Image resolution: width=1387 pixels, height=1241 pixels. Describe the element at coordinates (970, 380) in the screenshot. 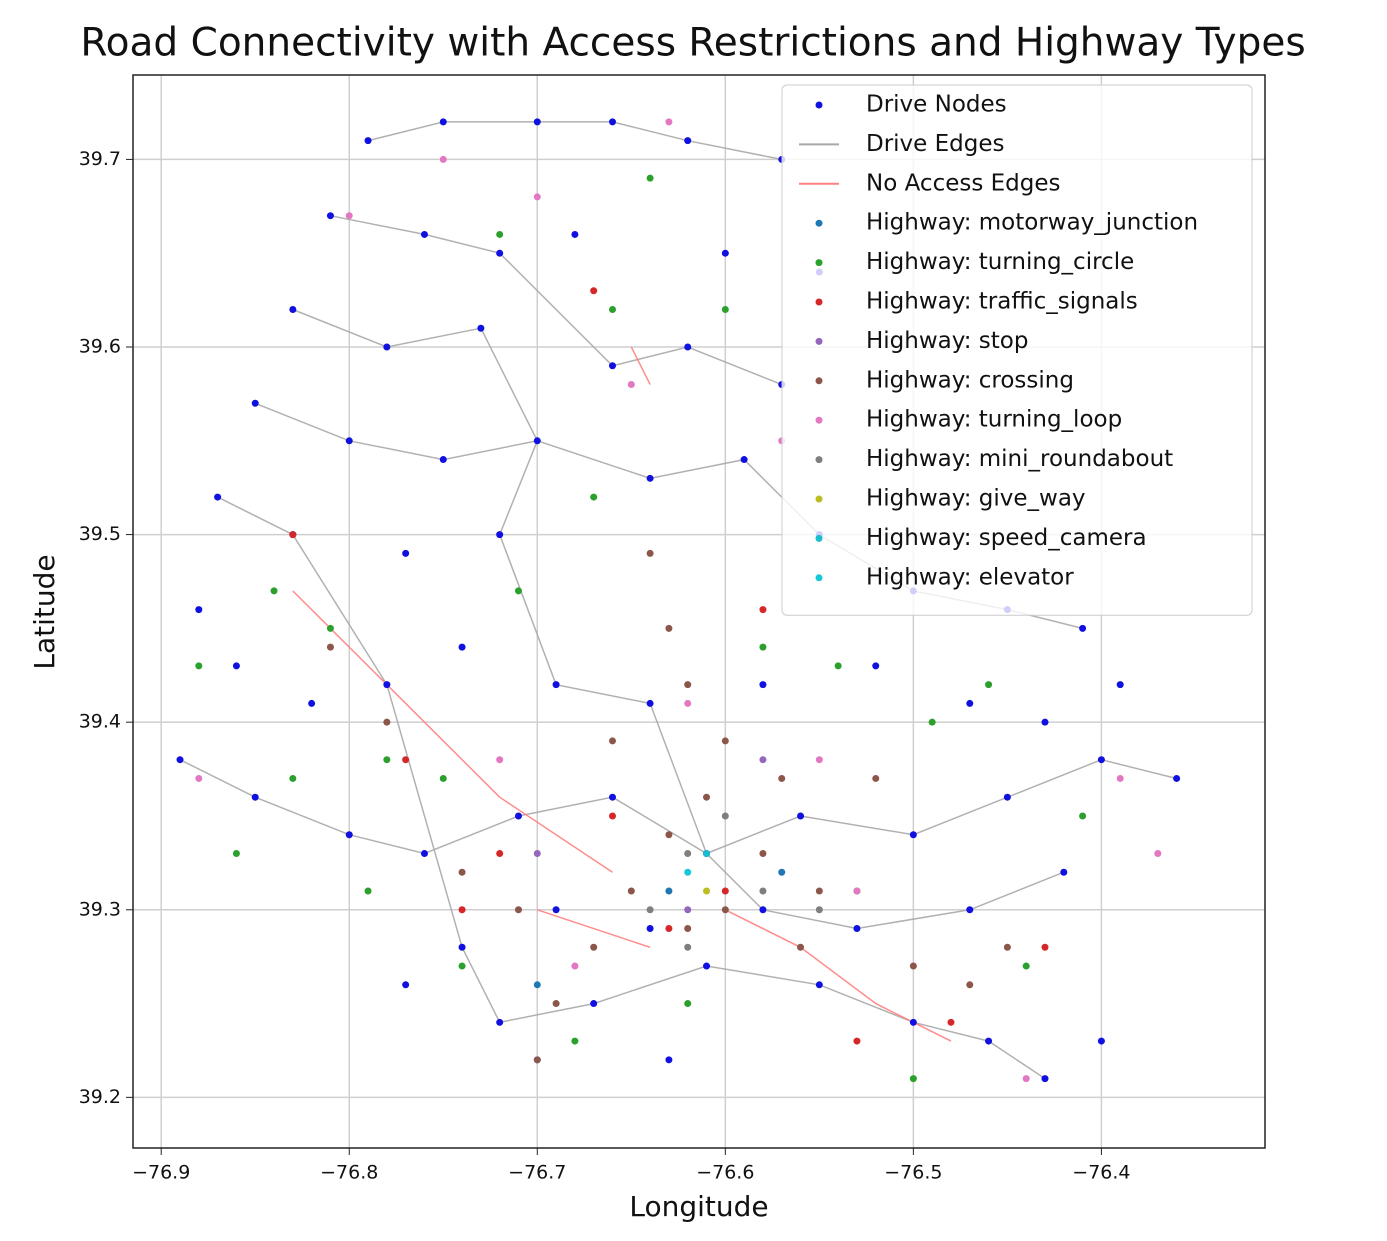

I see `legend-label: Highway: crossing` at that location.